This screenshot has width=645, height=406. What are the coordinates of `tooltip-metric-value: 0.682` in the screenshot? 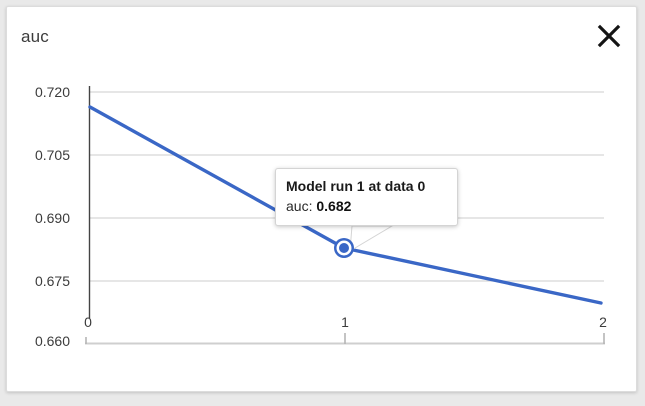 It's located at (334, 206).